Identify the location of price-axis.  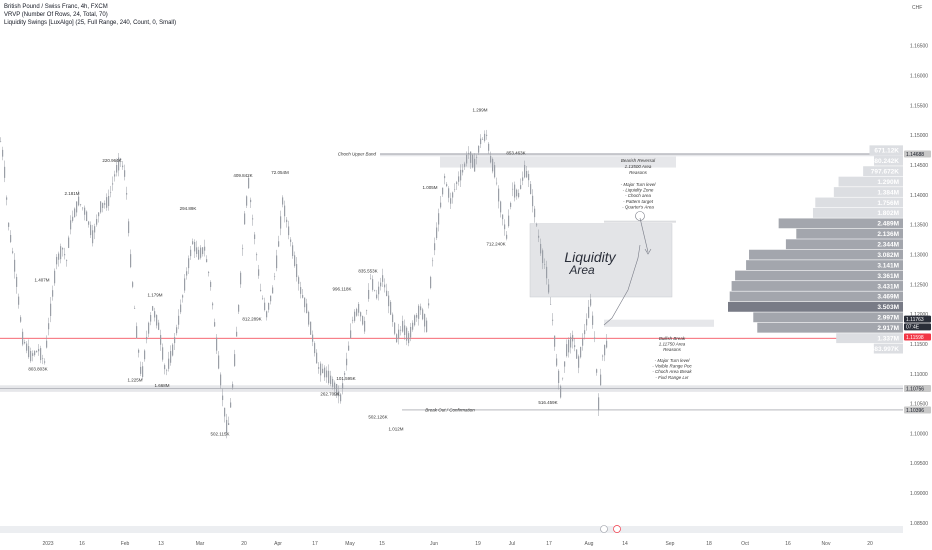
(917, 275).